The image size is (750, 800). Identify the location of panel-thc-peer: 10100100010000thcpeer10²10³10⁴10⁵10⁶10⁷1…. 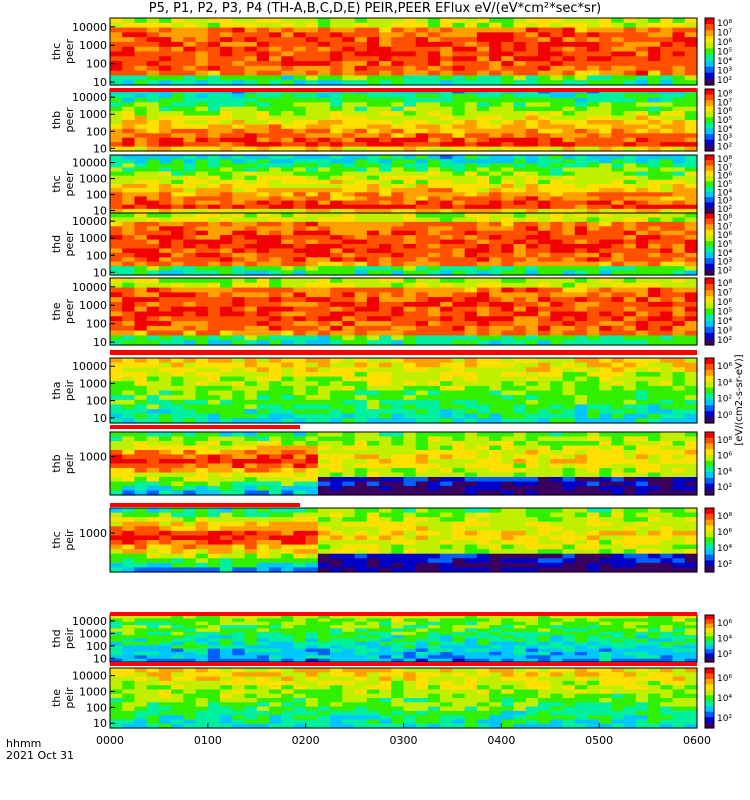
(391, 53).